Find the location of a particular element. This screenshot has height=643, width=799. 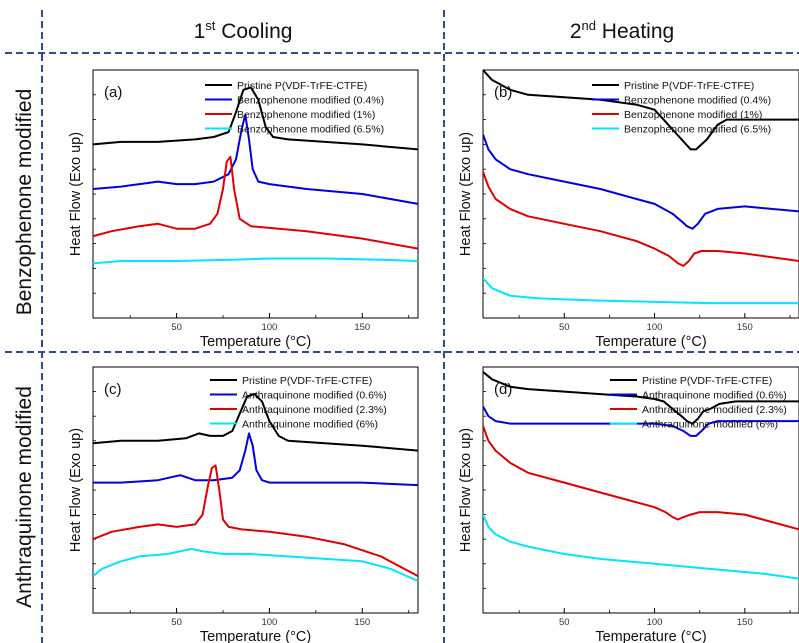

row-title-benzophenone: Benzophenone modified is located at coordinates (24, 202).